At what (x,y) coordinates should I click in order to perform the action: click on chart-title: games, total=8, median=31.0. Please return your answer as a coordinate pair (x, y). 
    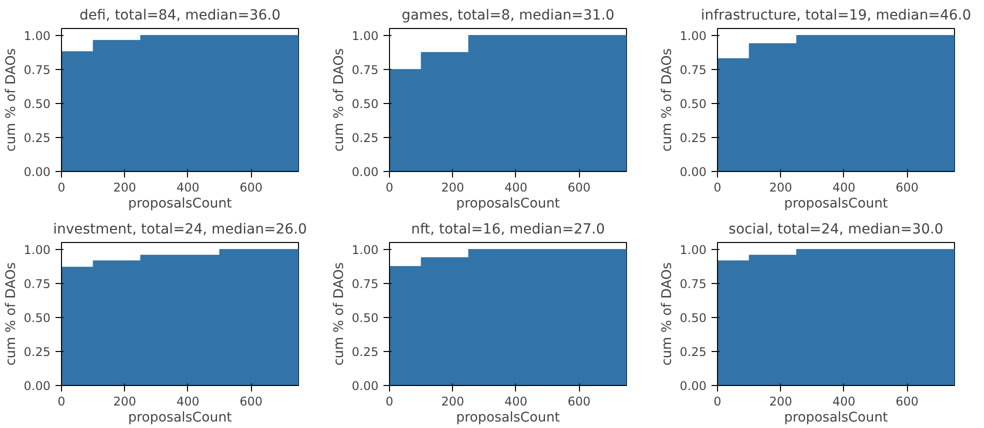
    Looking at the image, I should click on (508, 16).